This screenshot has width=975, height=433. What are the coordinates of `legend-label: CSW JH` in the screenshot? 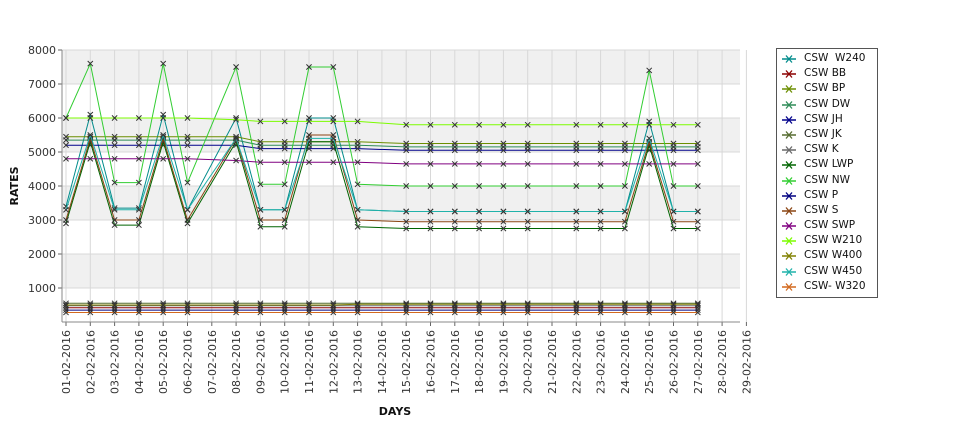 It's located at (823, 118).